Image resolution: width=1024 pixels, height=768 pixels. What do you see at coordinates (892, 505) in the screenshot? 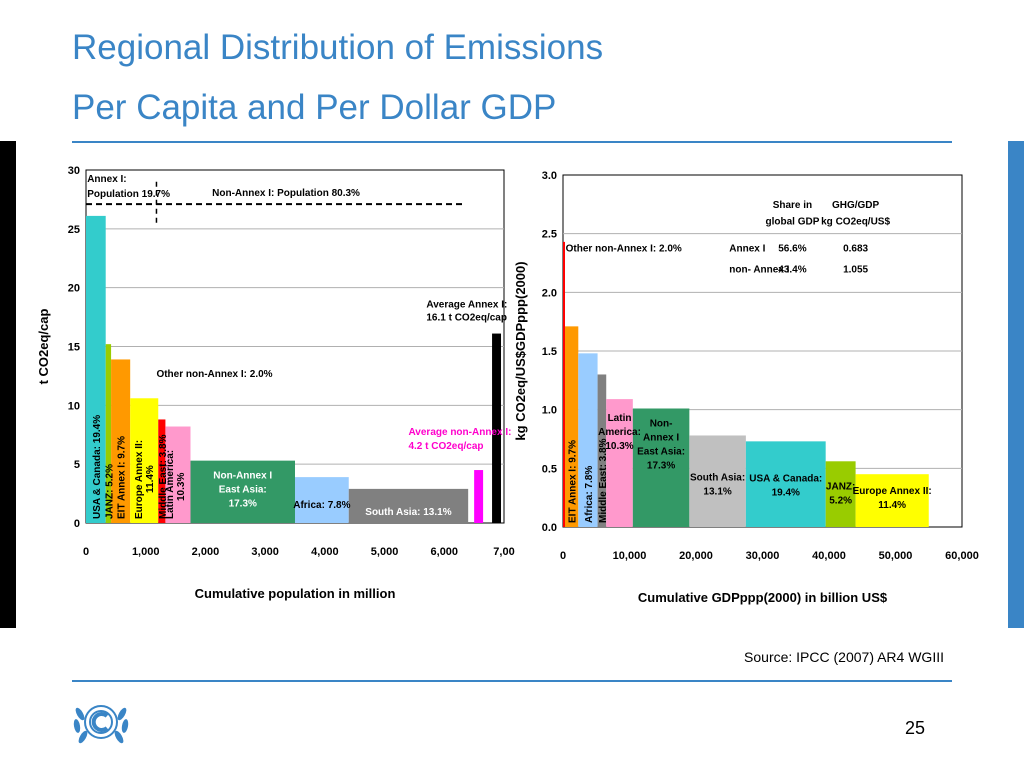
I see `chart-2-bar-label: 11.4%` at bounding box center [892, 505].